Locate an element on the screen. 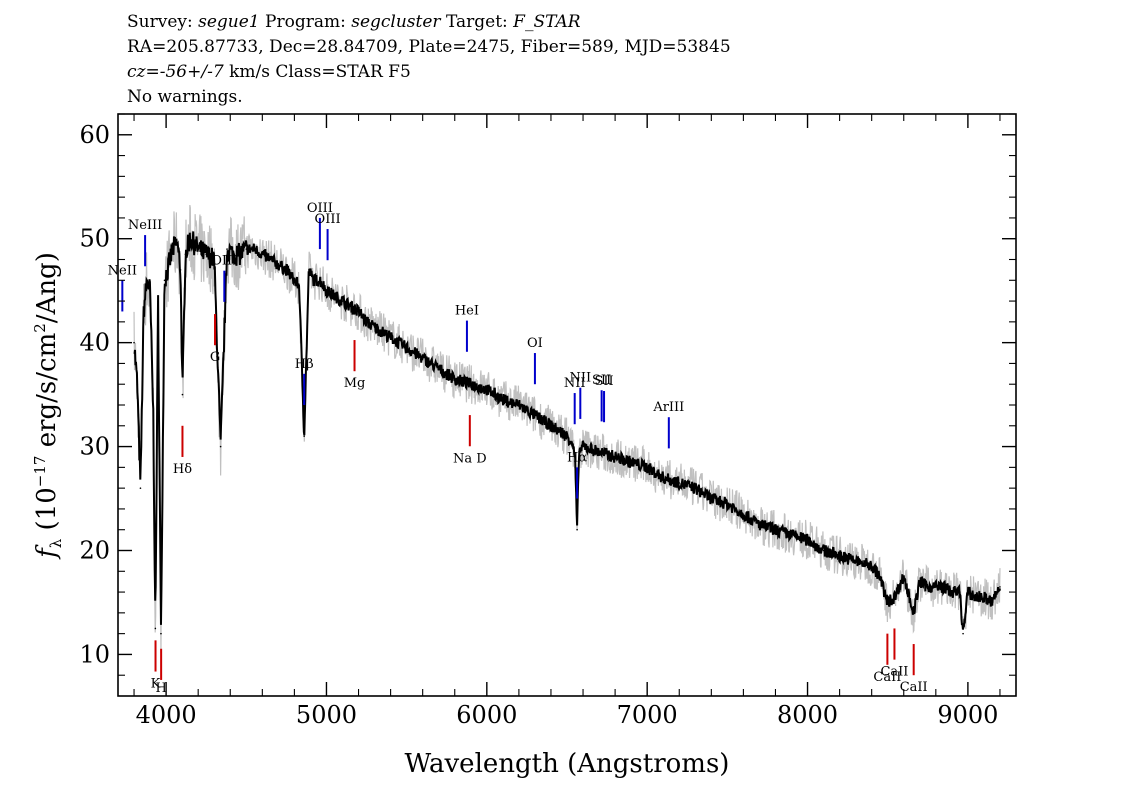 Image resolution: width=1134 pixels, height=810 pixels. spectral-line-label: Hα is located at coordinates (577, 457).